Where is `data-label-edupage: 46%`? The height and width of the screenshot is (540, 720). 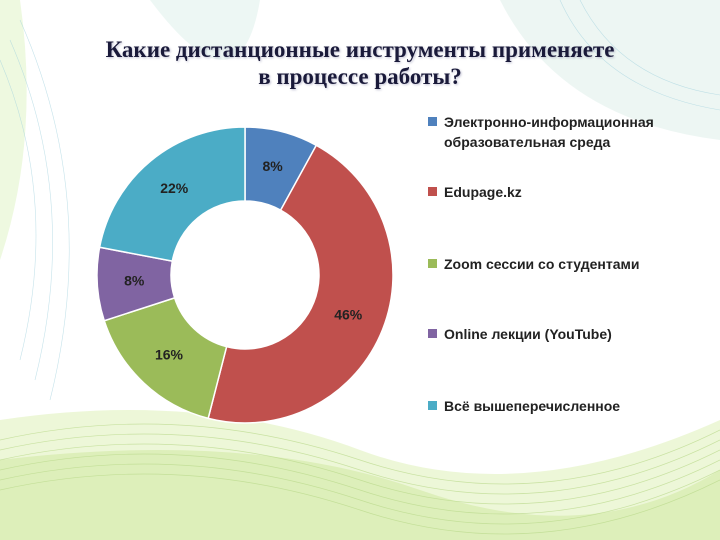
data-label-edupage: 46% is located at coordinates (348, 315).